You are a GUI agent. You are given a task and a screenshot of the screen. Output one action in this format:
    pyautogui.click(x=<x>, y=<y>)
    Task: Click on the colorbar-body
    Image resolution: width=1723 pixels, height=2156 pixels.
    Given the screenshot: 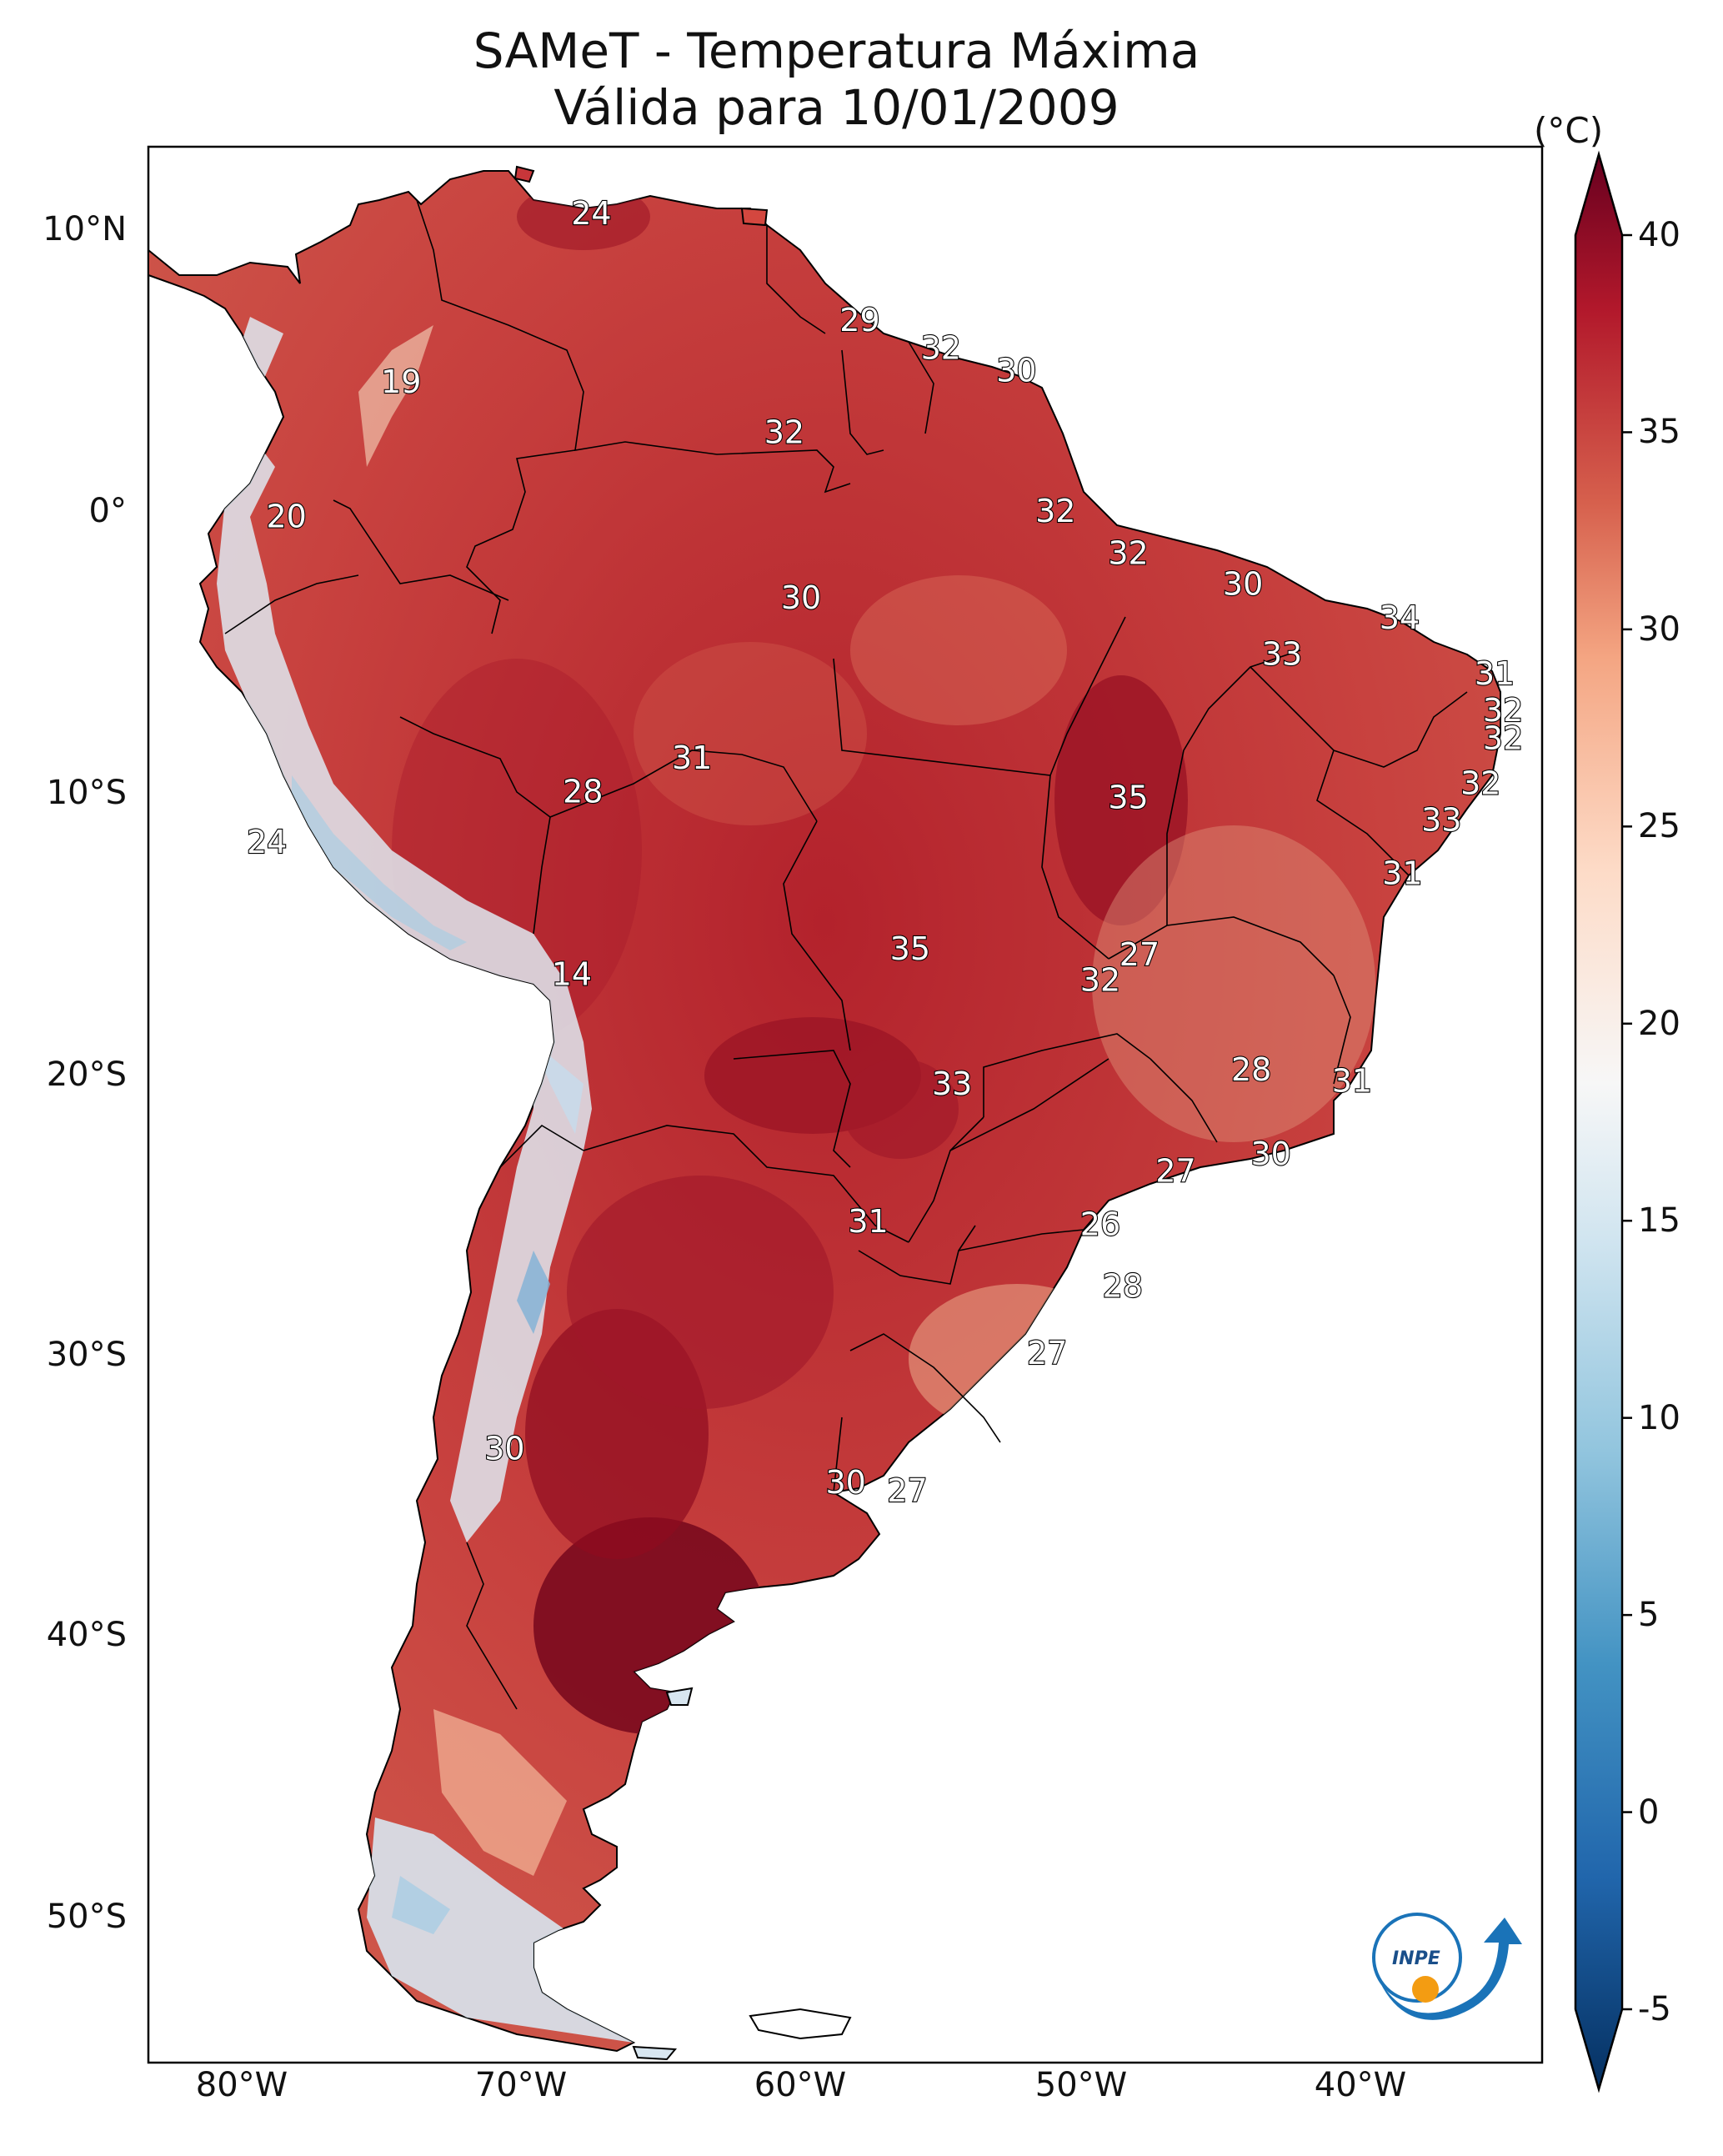 What is the action you would take?
    pyautogui.click(x=1599, y=1121)
    